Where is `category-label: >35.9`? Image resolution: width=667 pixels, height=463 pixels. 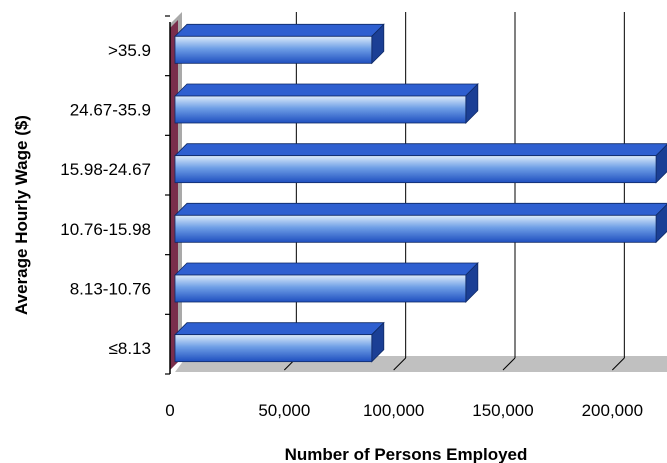
category-label: >35.9 is located at coordinates (129, 50).